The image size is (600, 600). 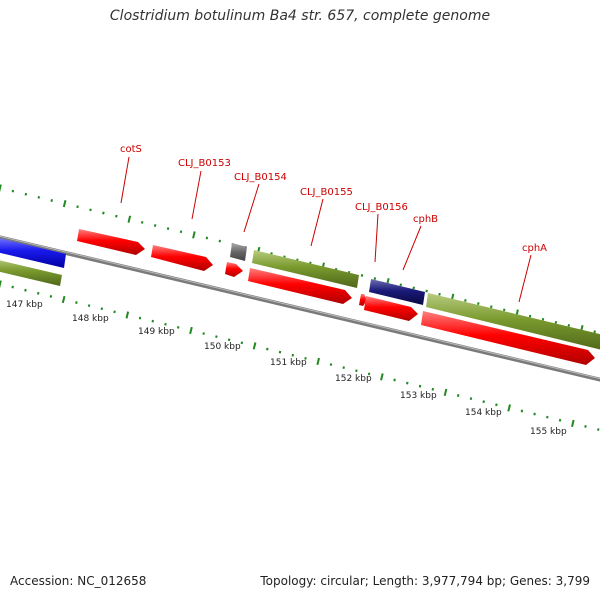 I want to click on leader-CLJ-B0154, so click(x=251, y=208).